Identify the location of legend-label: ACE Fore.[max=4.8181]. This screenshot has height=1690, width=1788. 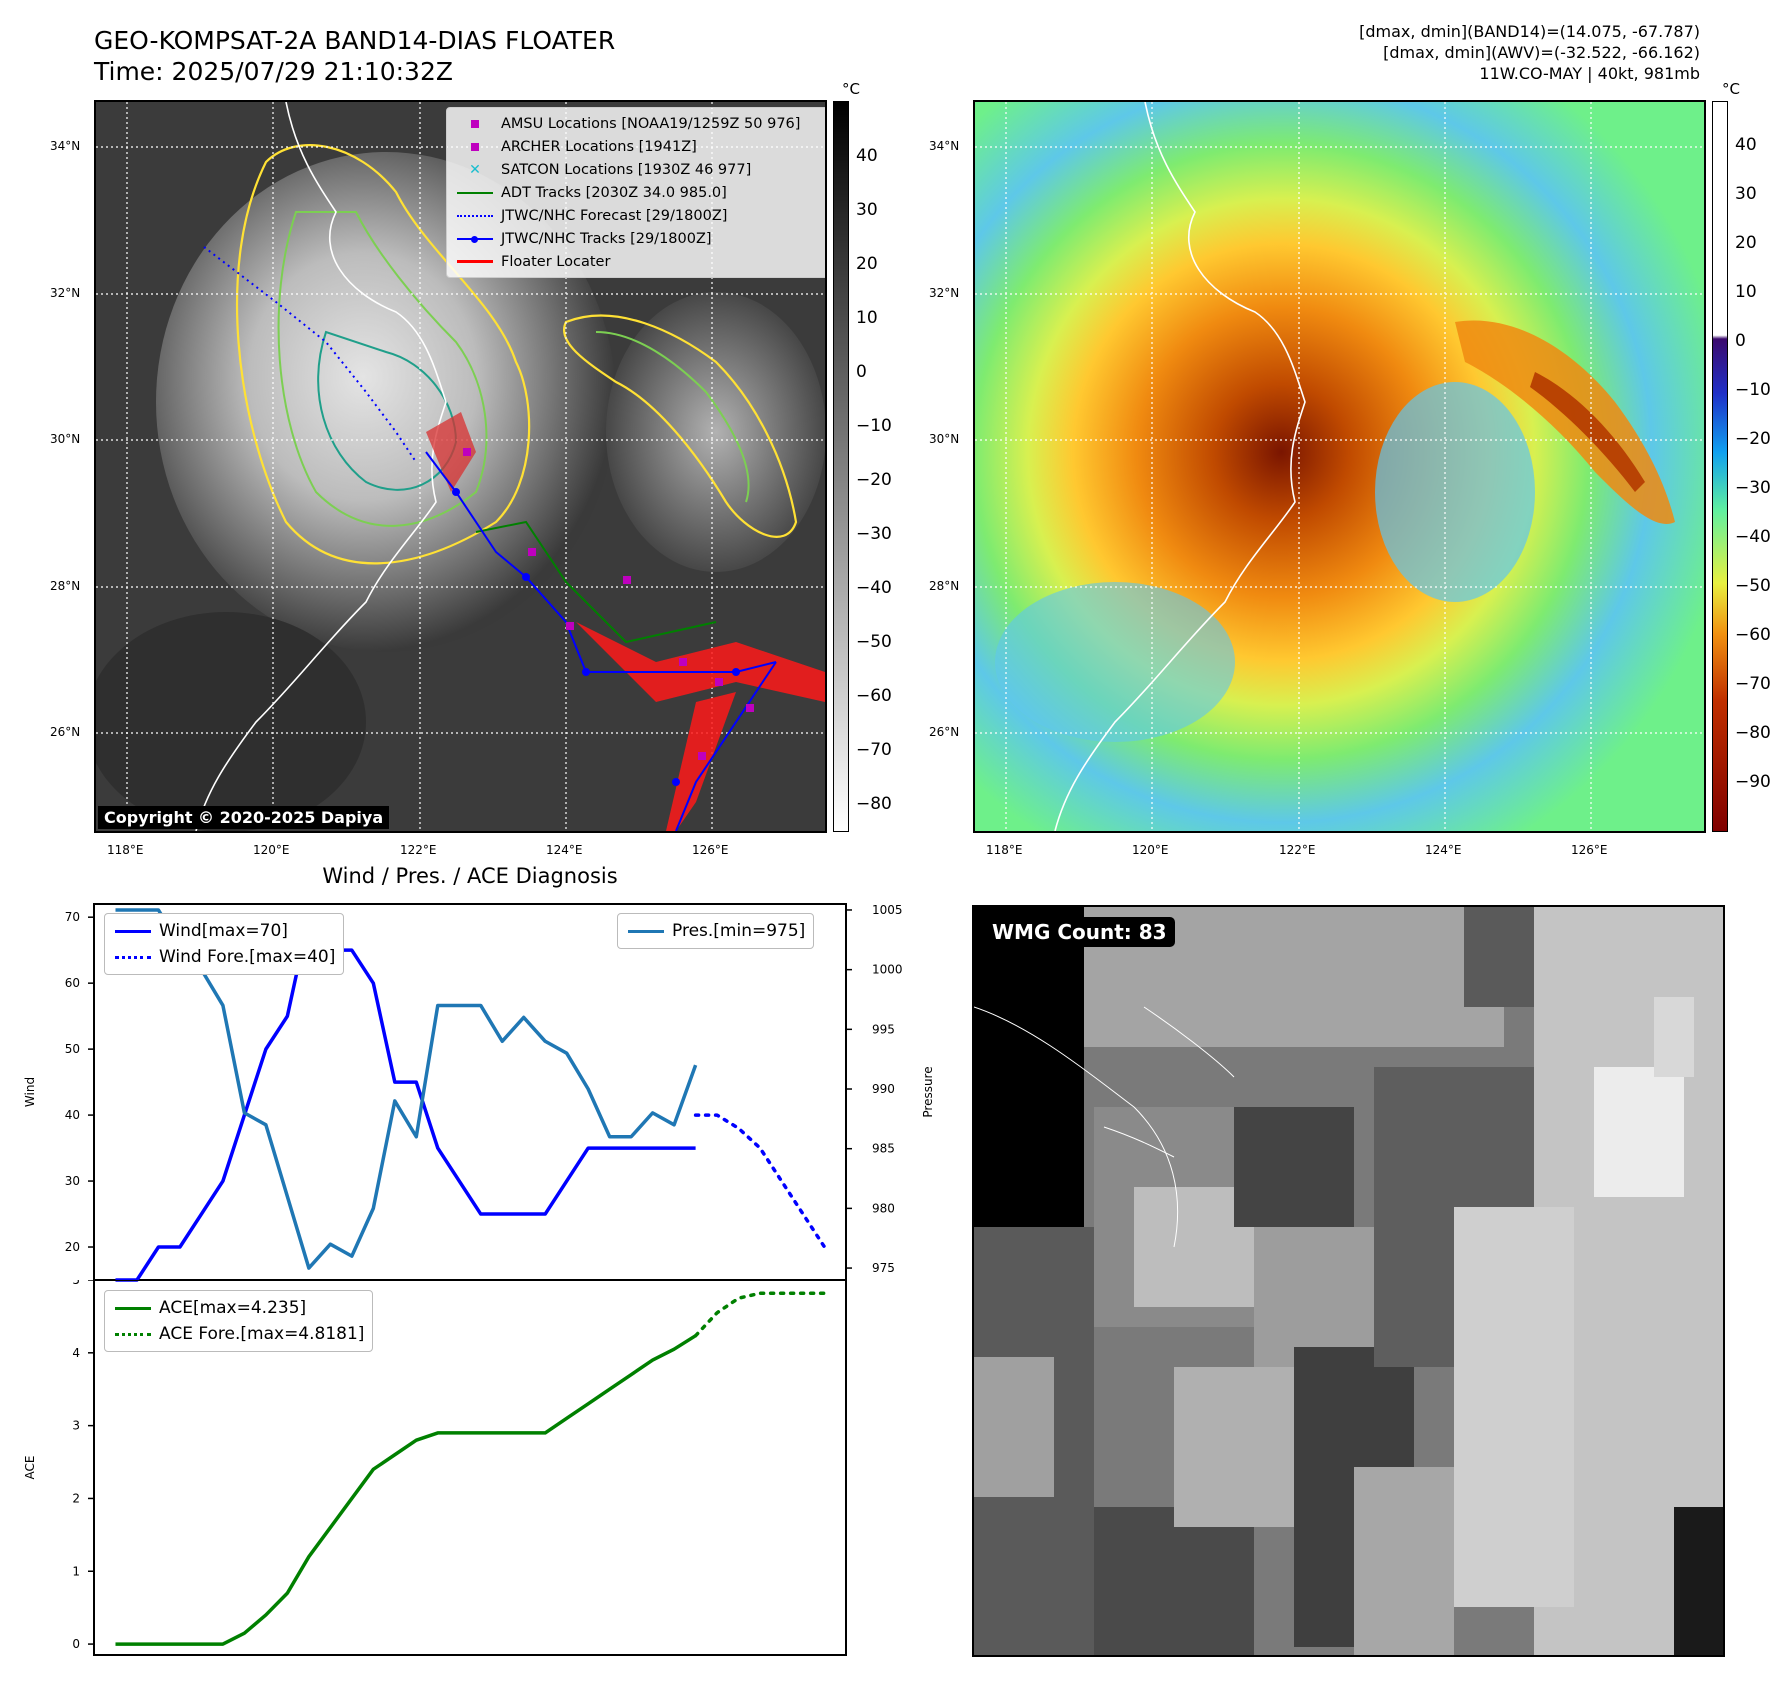
(262, 1334).